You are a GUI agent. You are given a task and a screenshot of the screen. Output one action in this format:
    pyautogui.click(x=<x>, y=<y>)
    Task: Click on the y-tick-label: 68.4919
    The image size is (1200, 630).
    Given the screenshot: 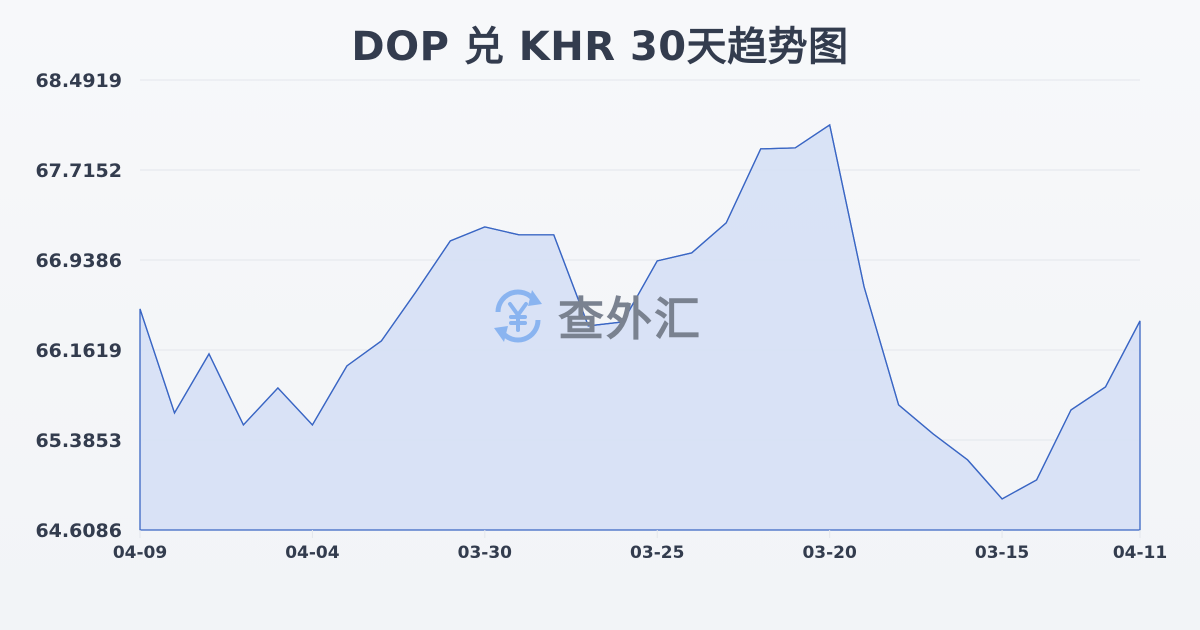 What is the action you would take?
    pyautogui.click(x=78, y=81)
    